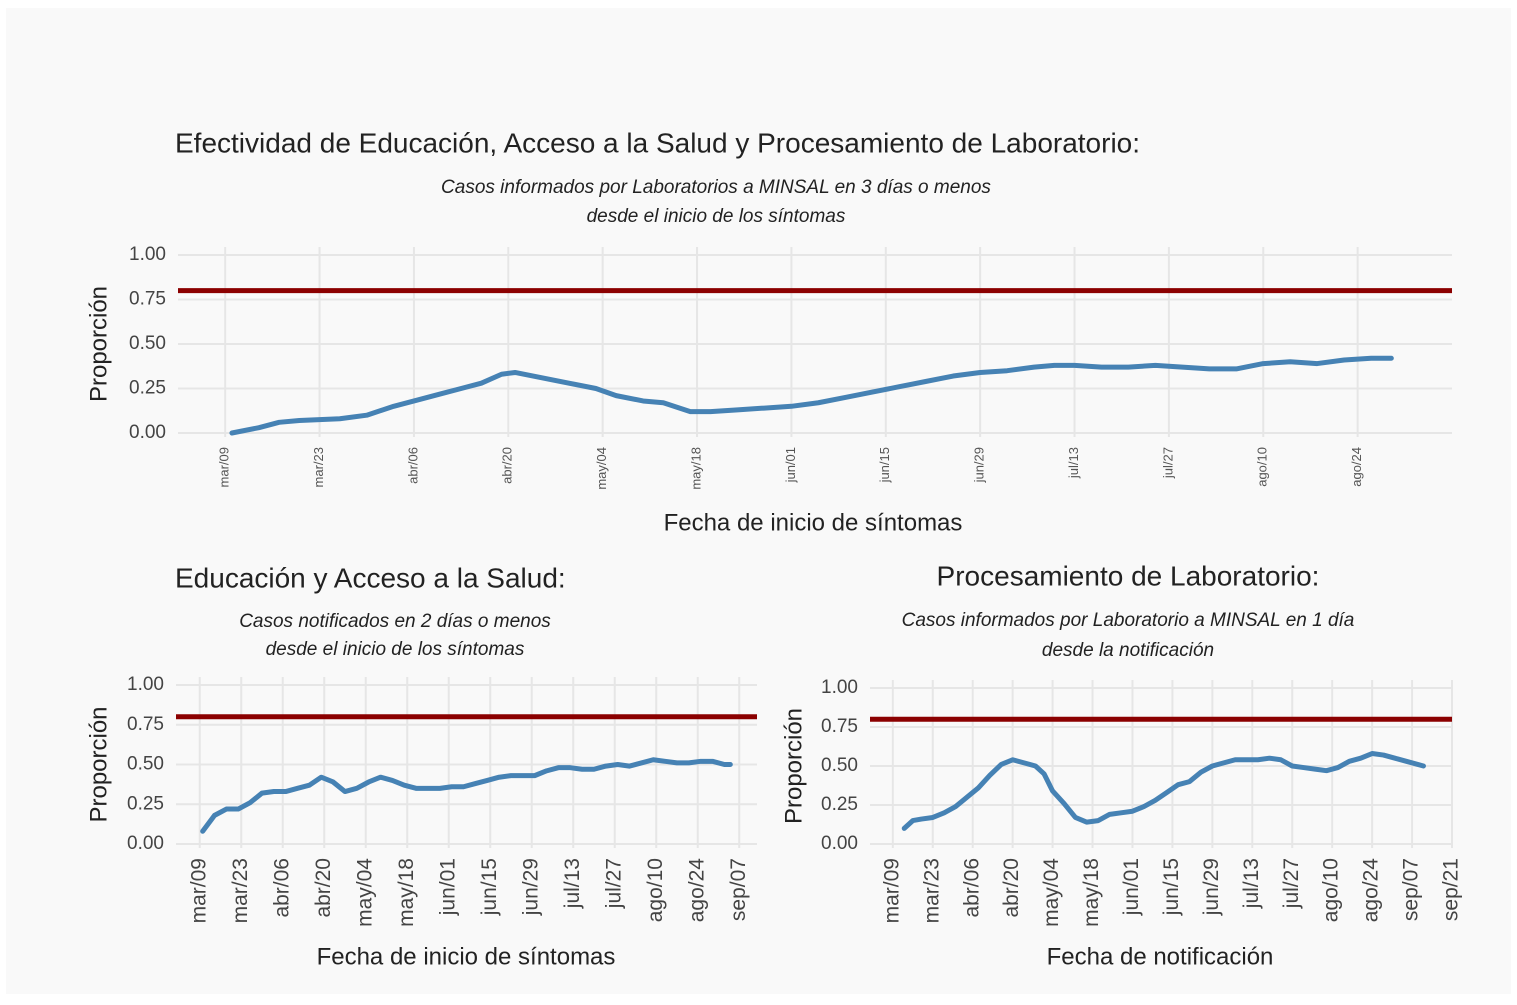 This screenshot has width=1517, height=1005. Describe the element at coordinates (395, 621) in the screenshot. I see `chart-subtitle: Casos notificados en 2 días o menos` at that location.